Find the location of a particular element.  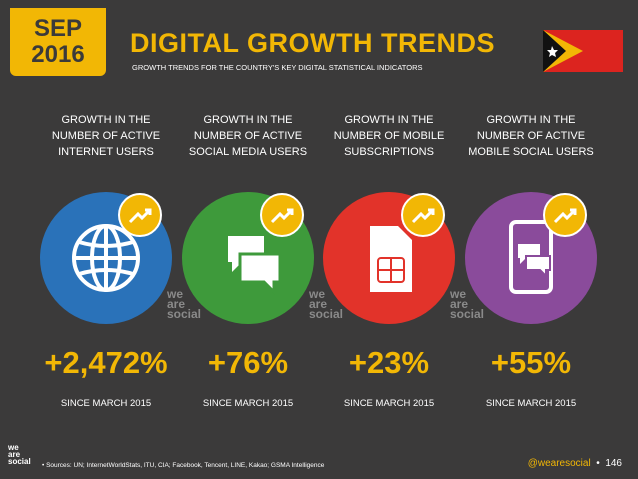

logo: we are social is located at coordinates (23, 454).